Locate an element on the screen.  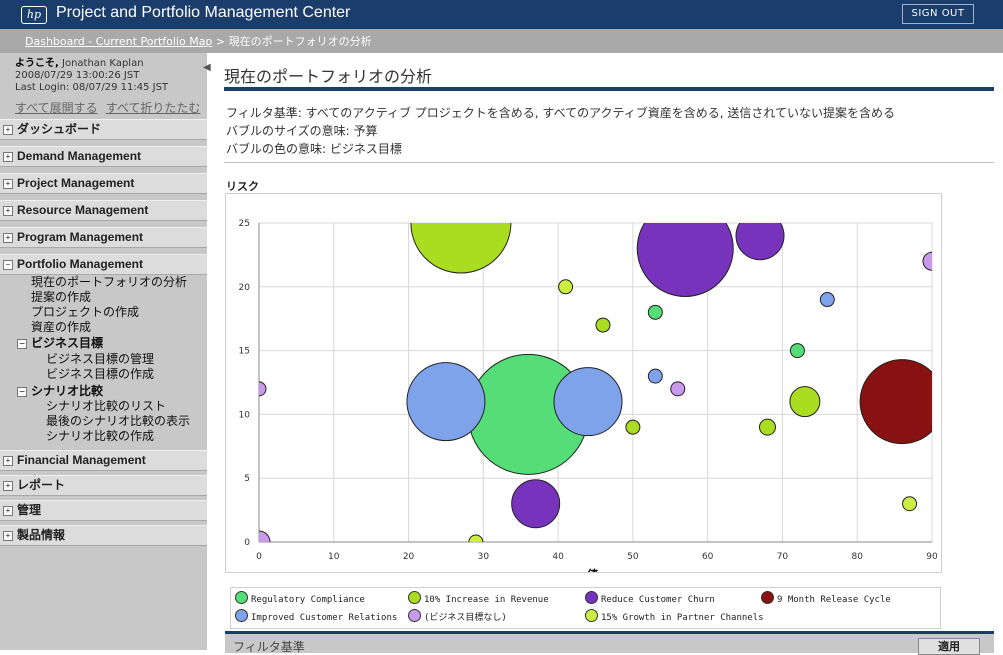
sidebar-section-label: Program Management is located at coordinates (80, 237).